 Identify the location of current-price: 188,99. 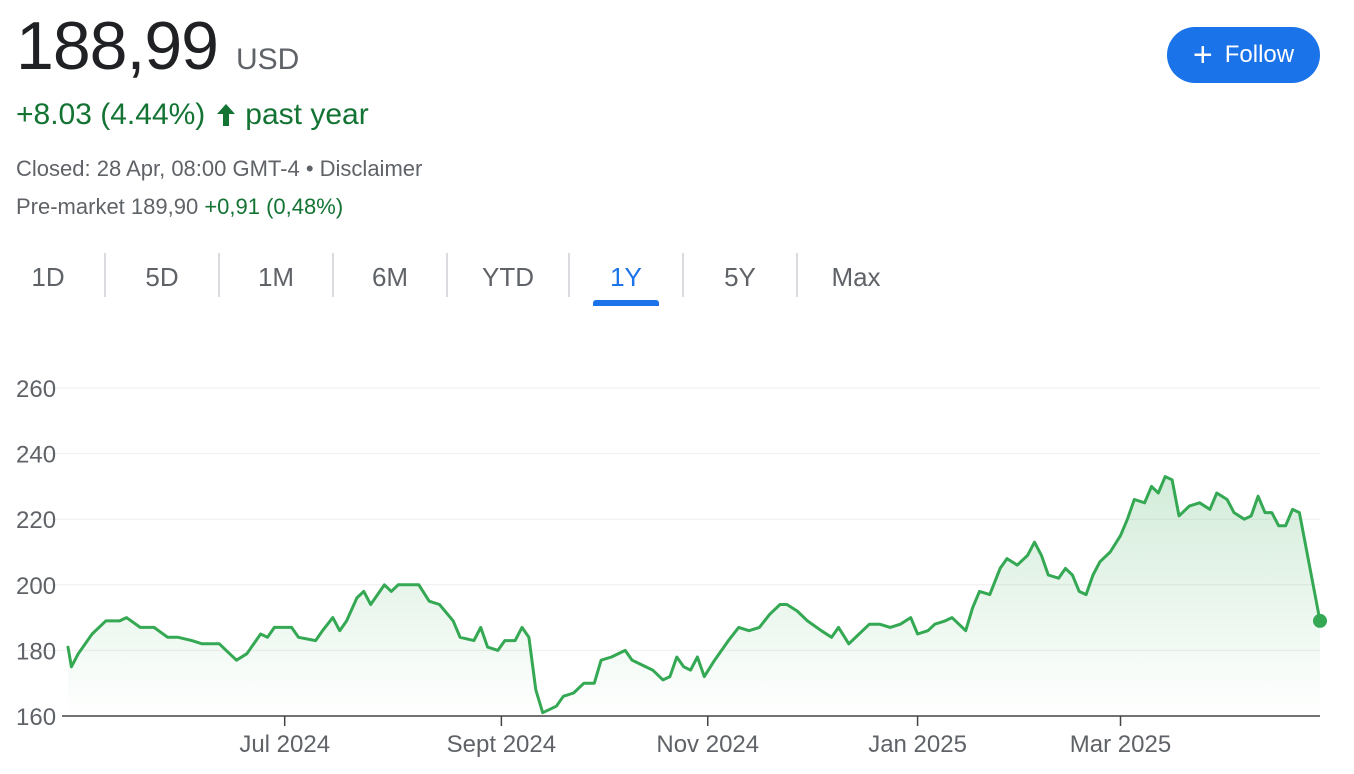
(117, 46).